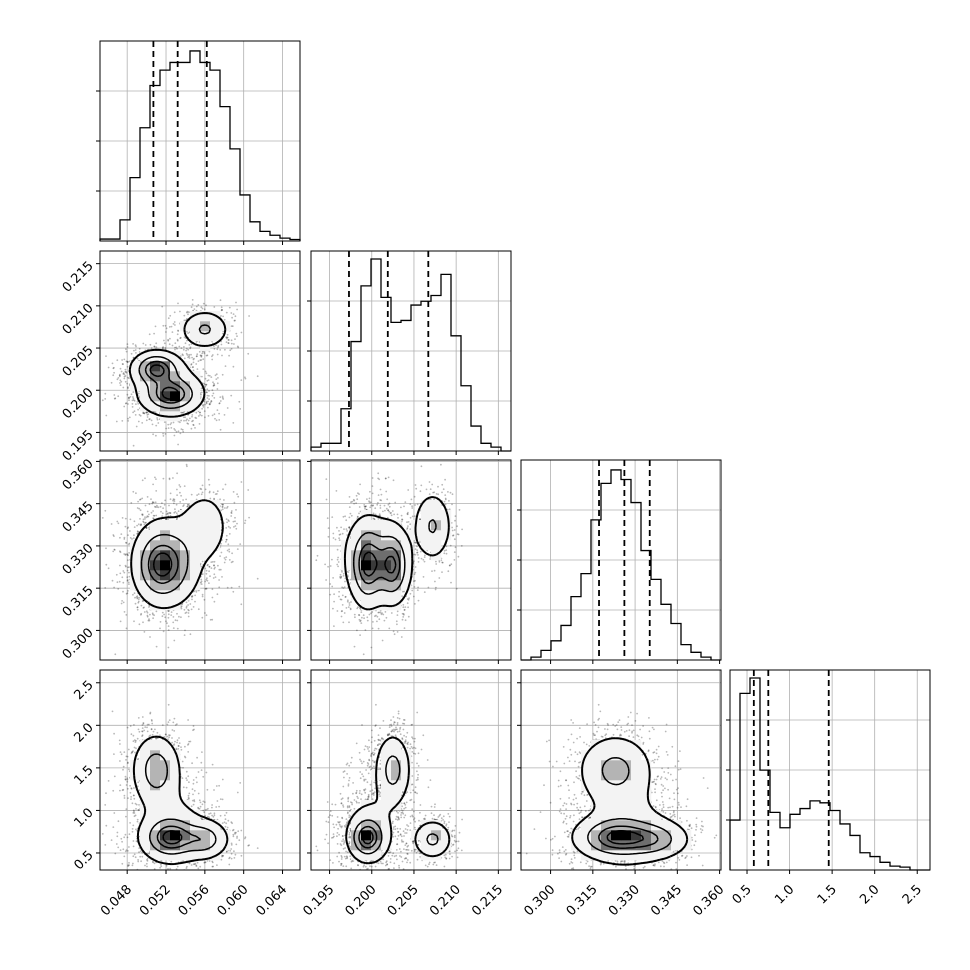  What do you see at coordinates (912, 894) in the screenshot?
I see `x-tick-label: 2.5` at bounding box center [912, 894].